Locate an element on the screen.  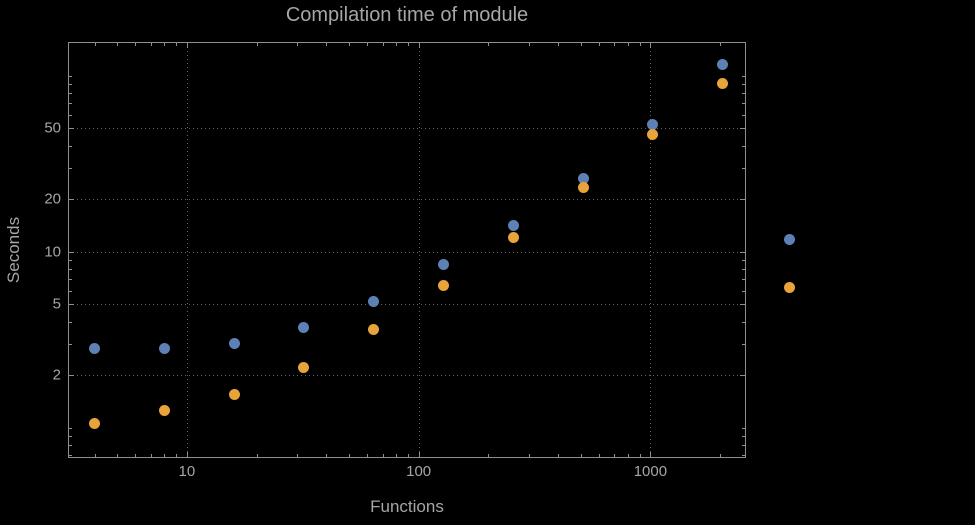
y-tick-label: 5 is located at coordinates (56, 304).